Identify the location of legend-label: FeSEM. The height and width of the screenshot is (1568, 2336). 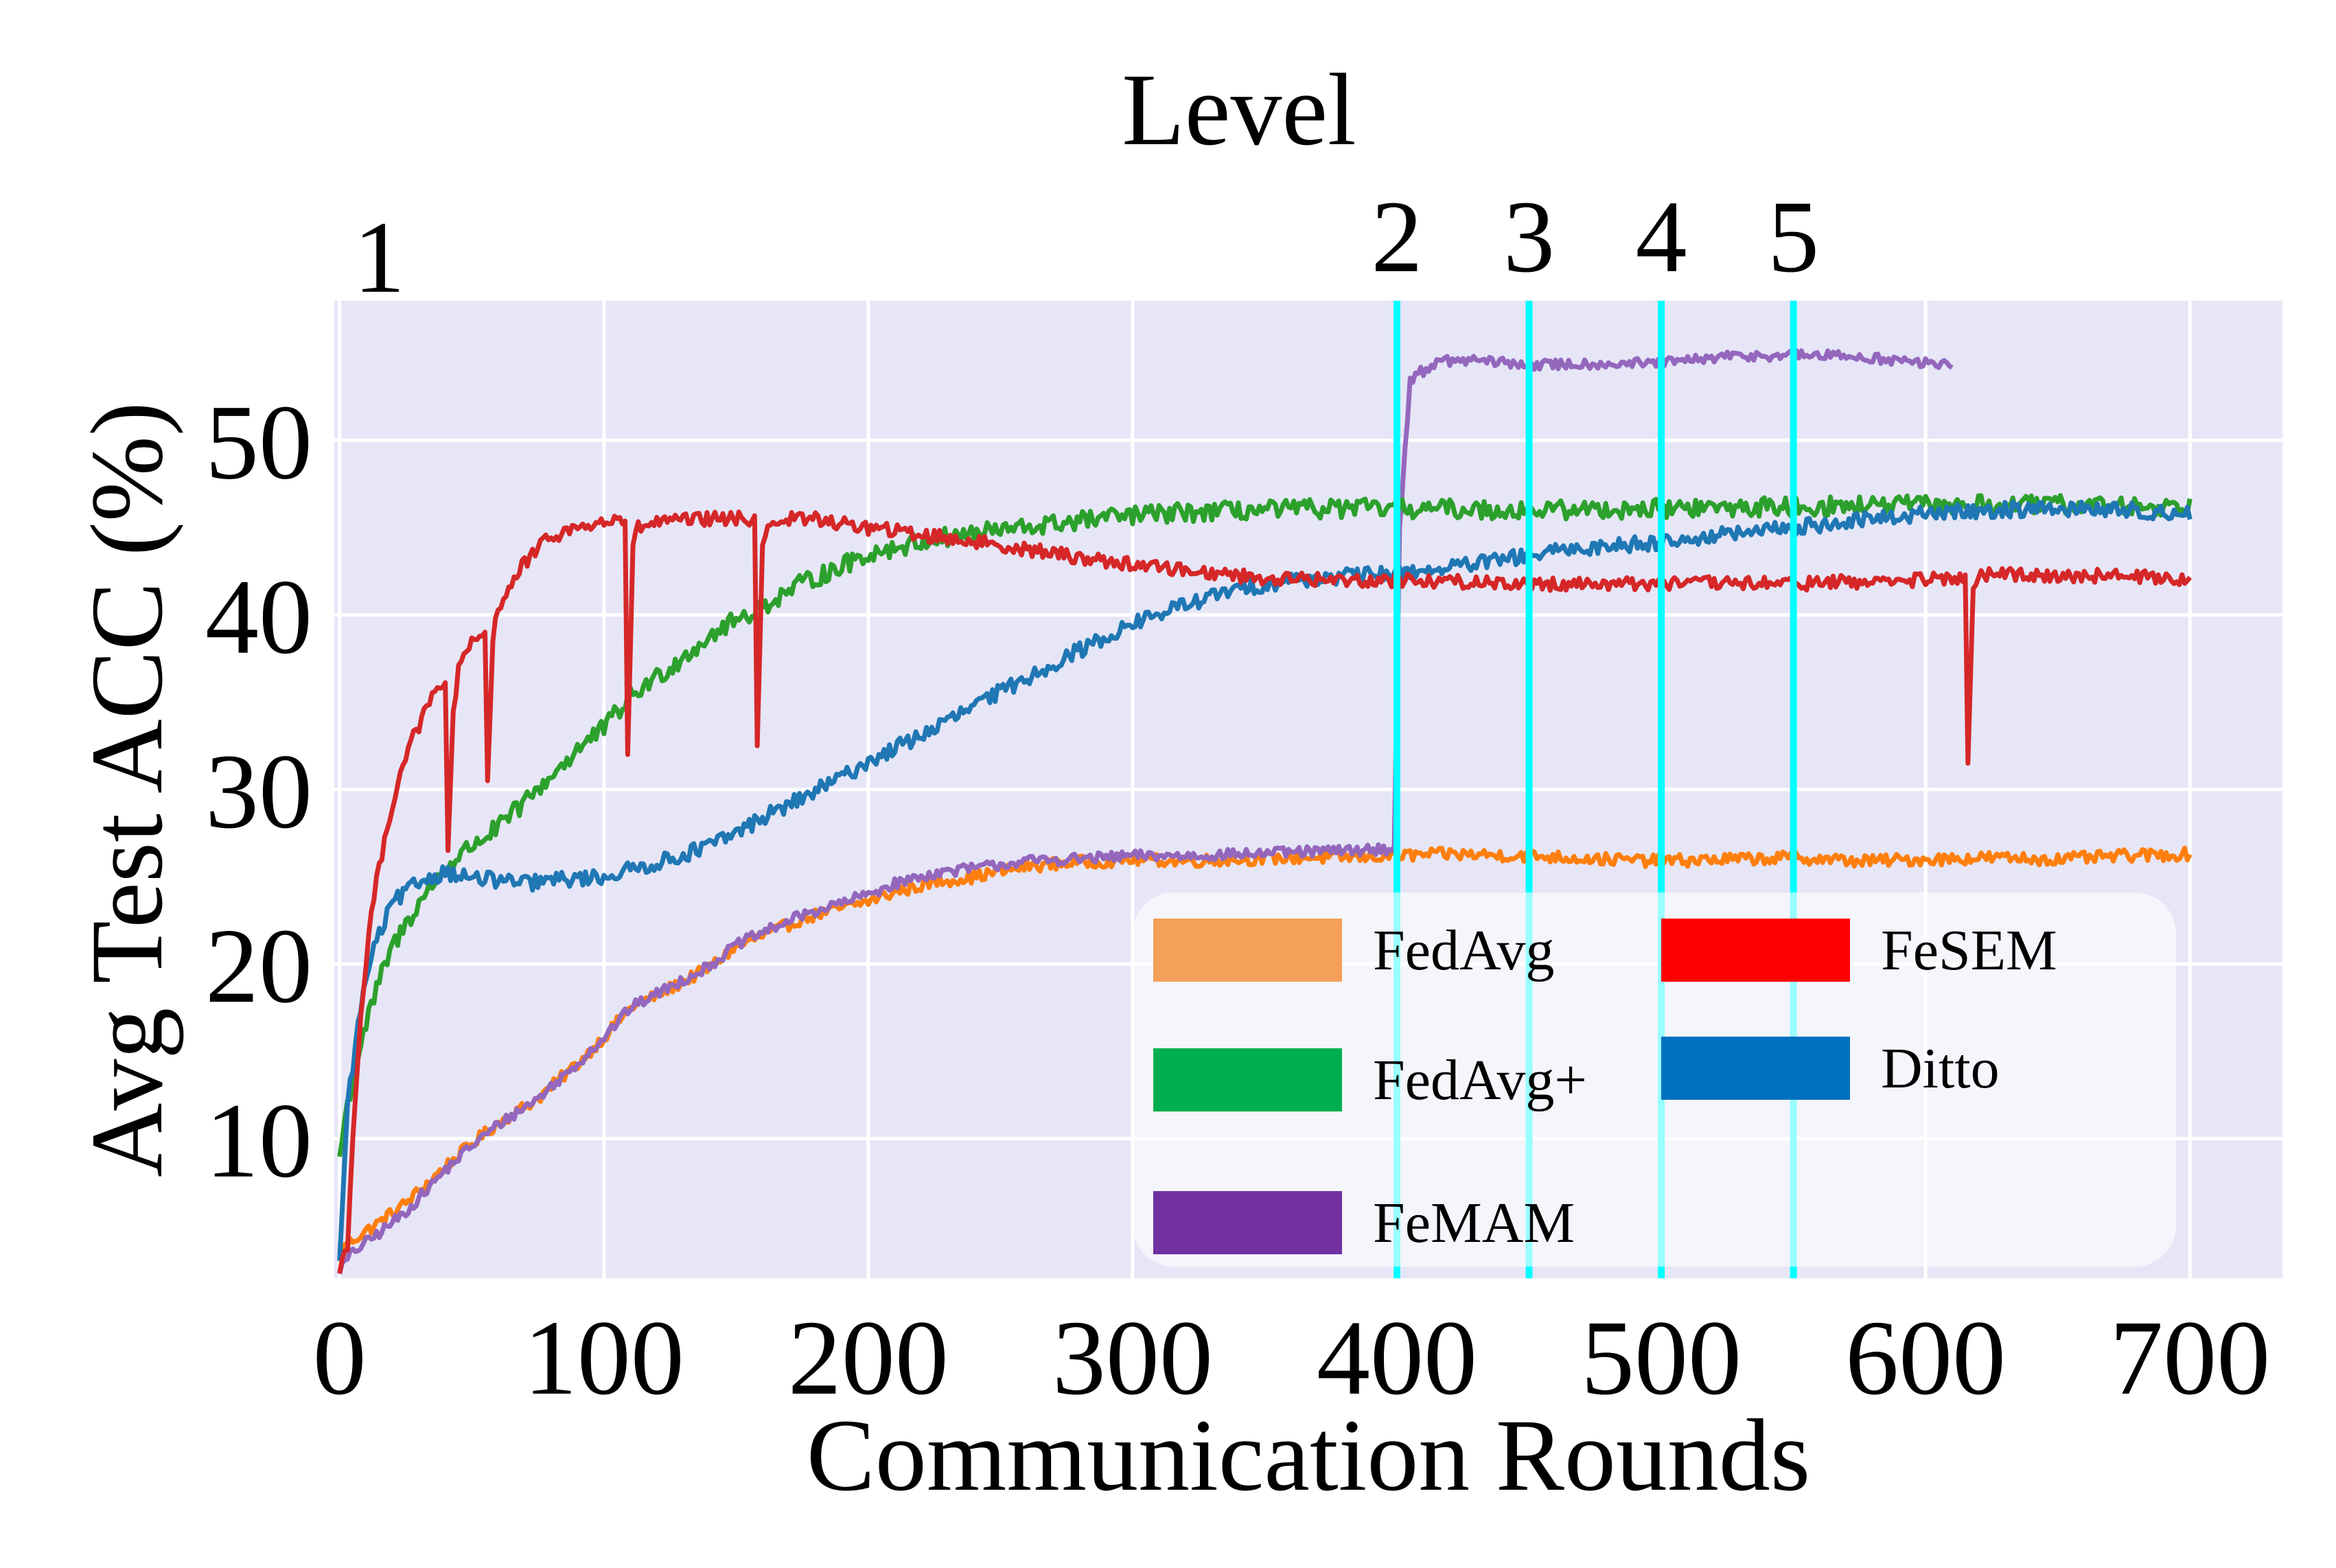
(1969, 950).